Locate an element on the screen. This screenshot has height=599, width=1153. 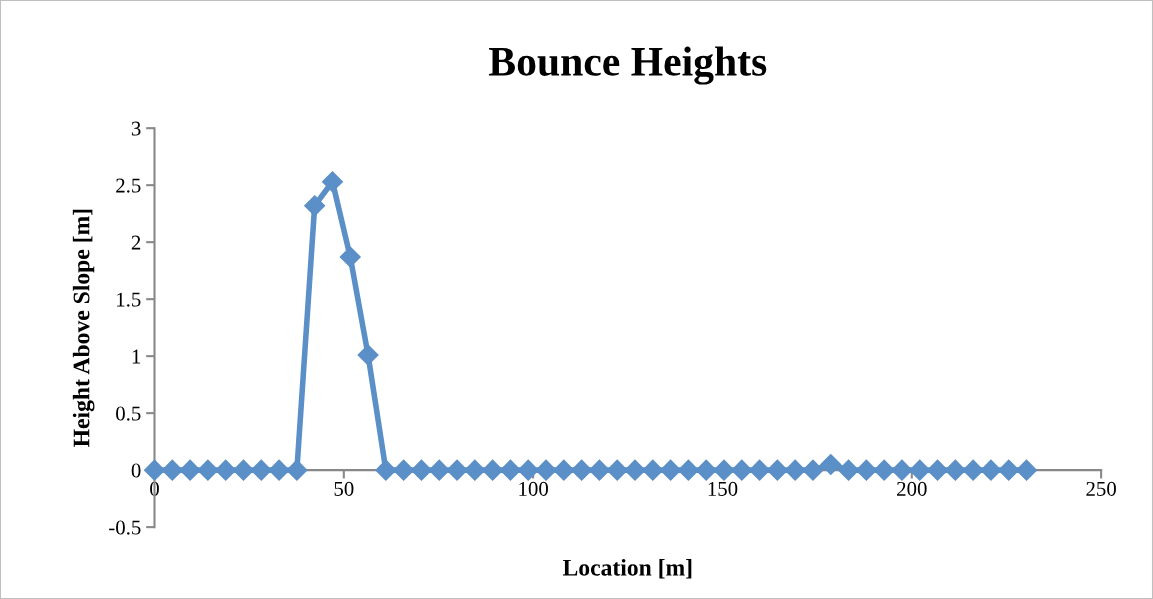
y-tick-label: 0.5 is located at coordinates (128, 413).